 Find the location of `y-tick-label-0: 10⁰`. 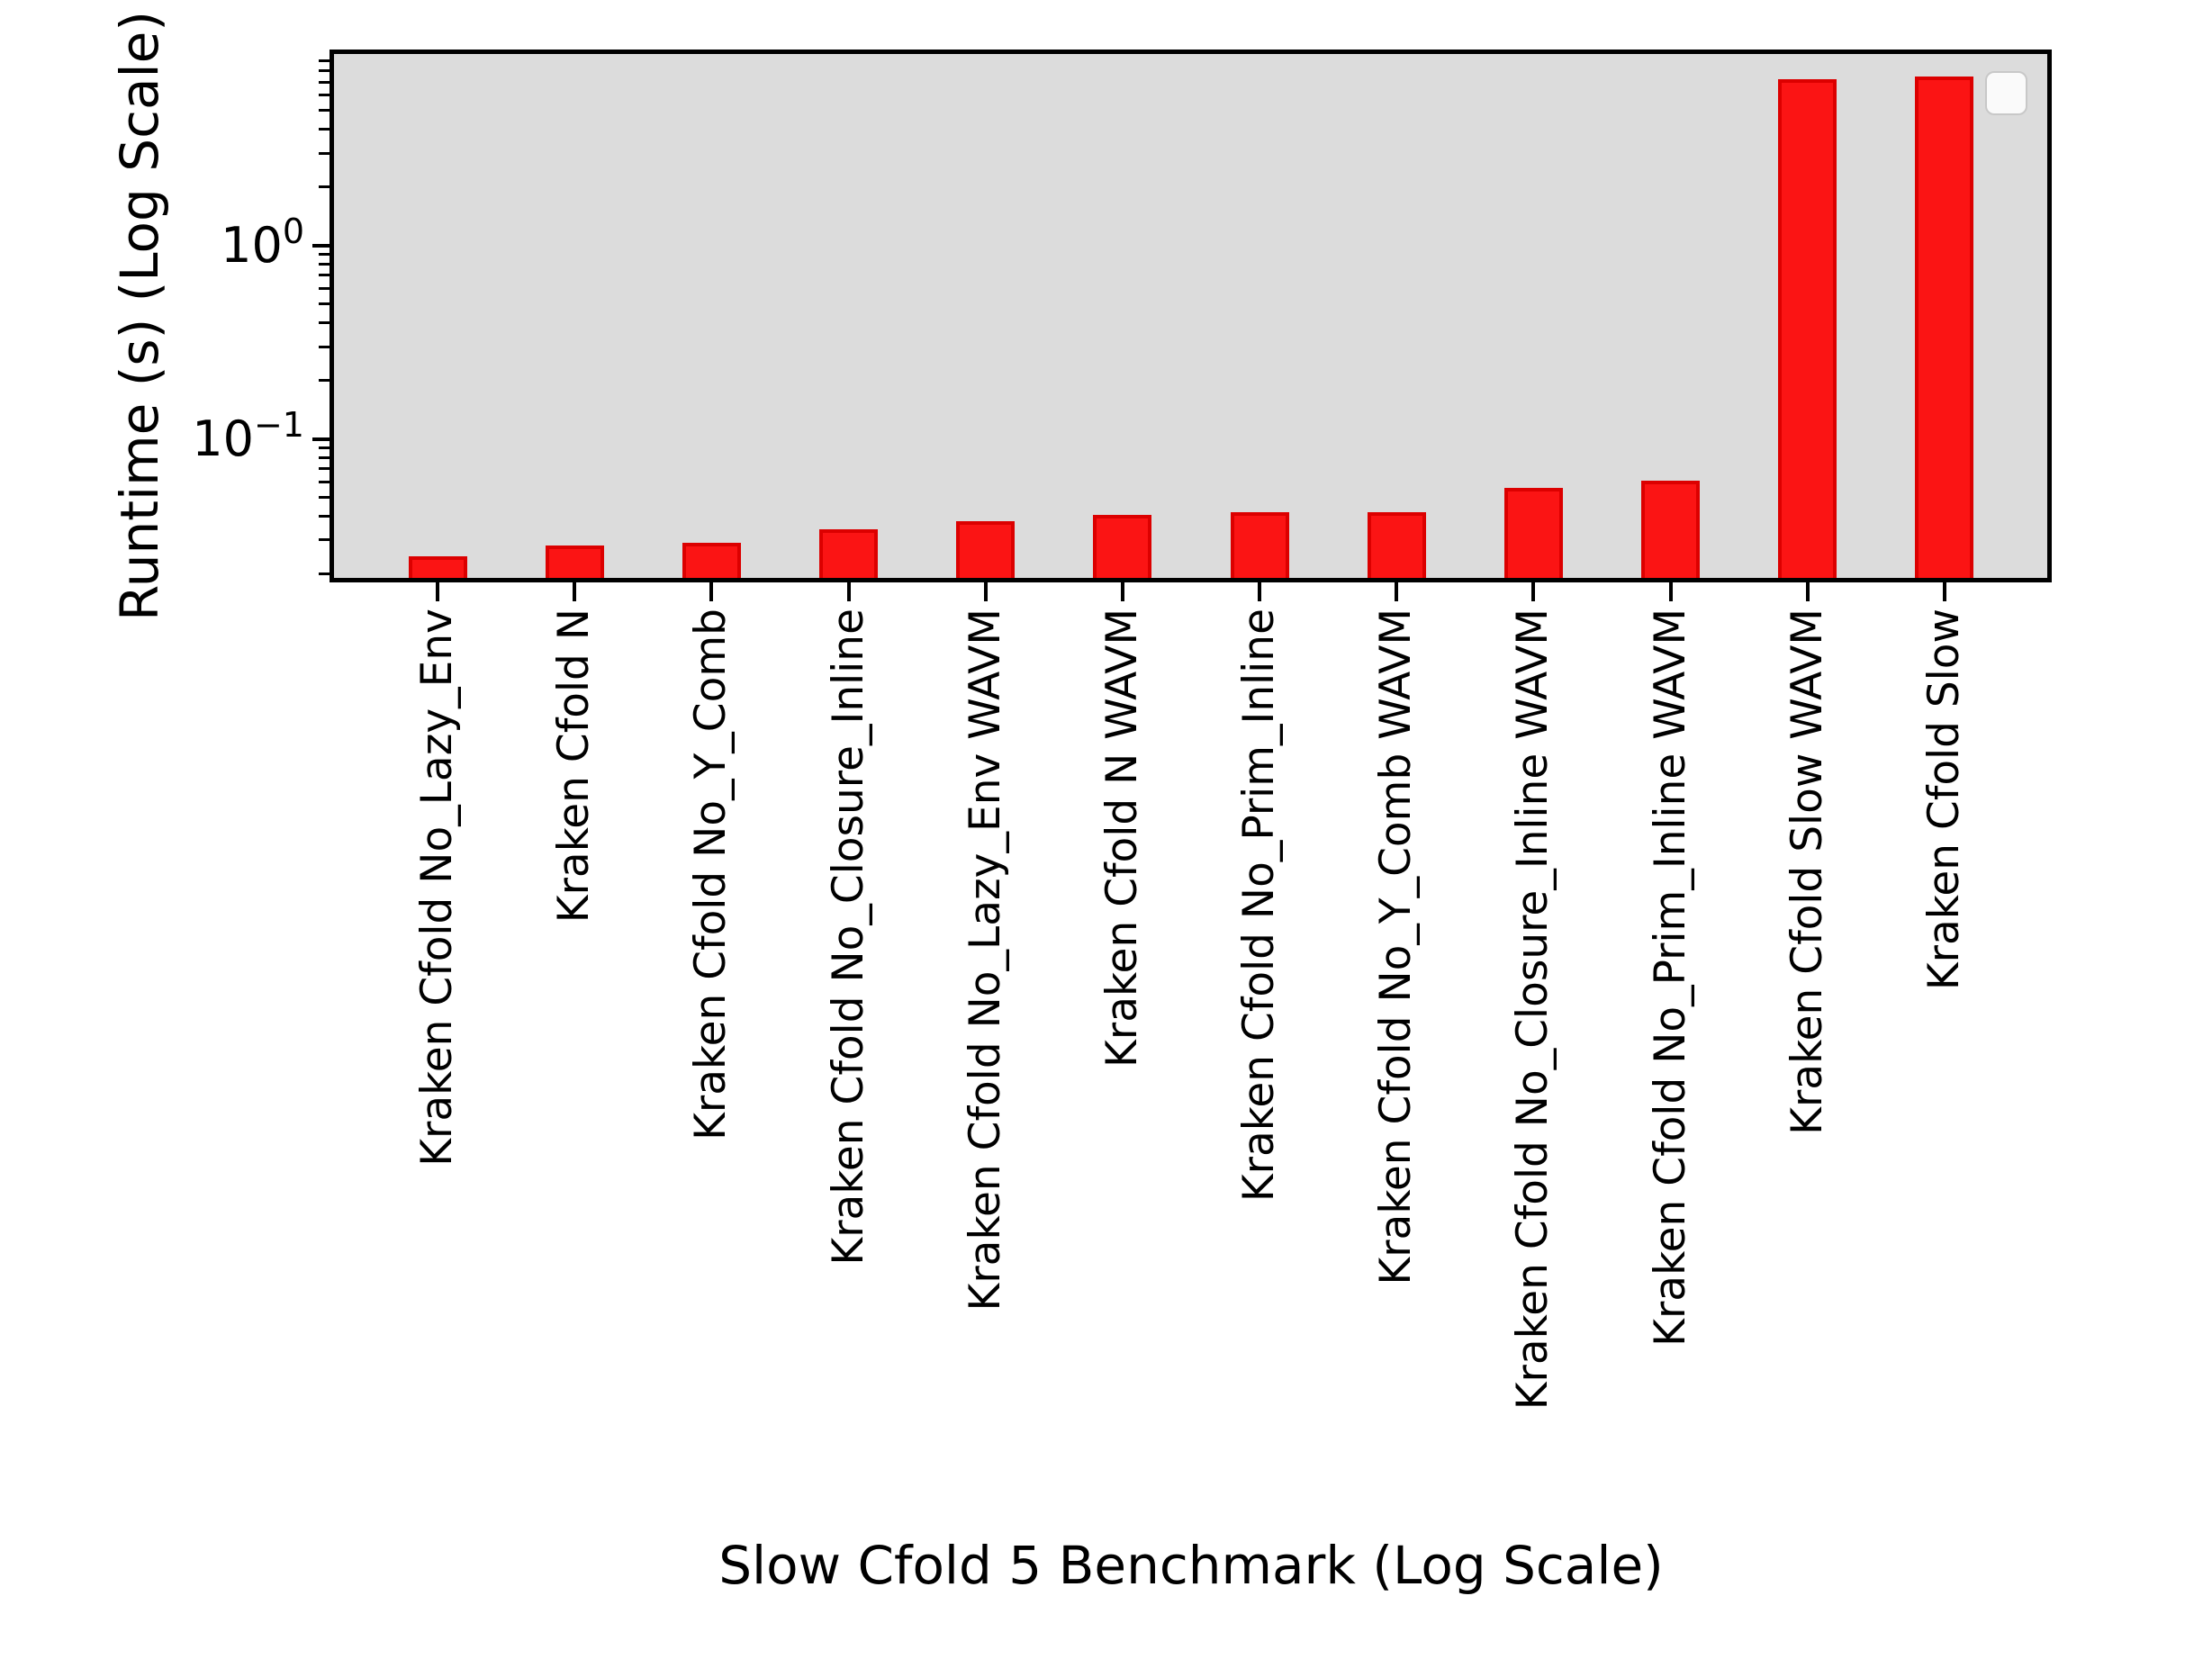

y-tick-label-0: 10⁰ is located at coordinates (262, 242).